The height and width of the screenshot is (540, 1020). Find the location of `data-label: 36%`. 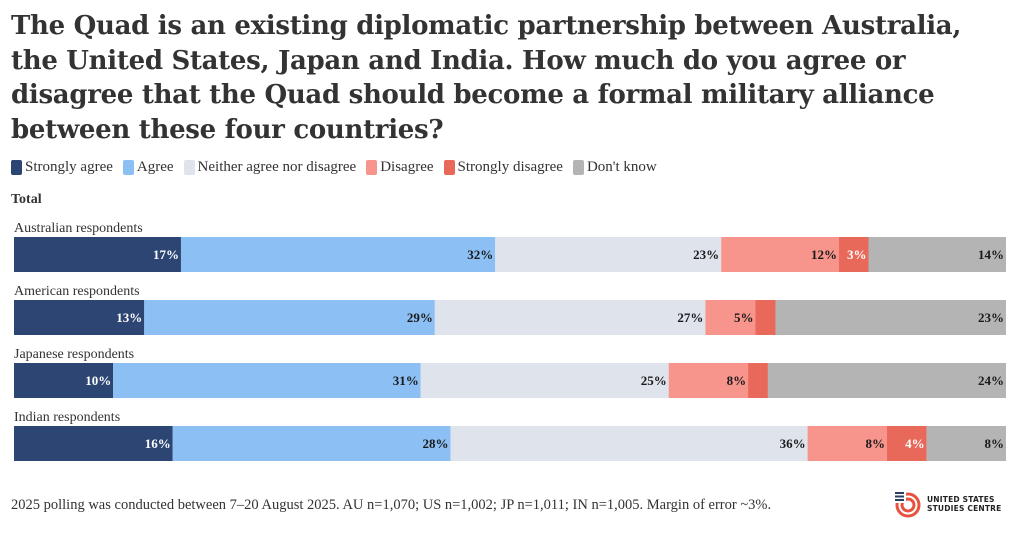

data-label: 36% is located at coordinates (793, 443).